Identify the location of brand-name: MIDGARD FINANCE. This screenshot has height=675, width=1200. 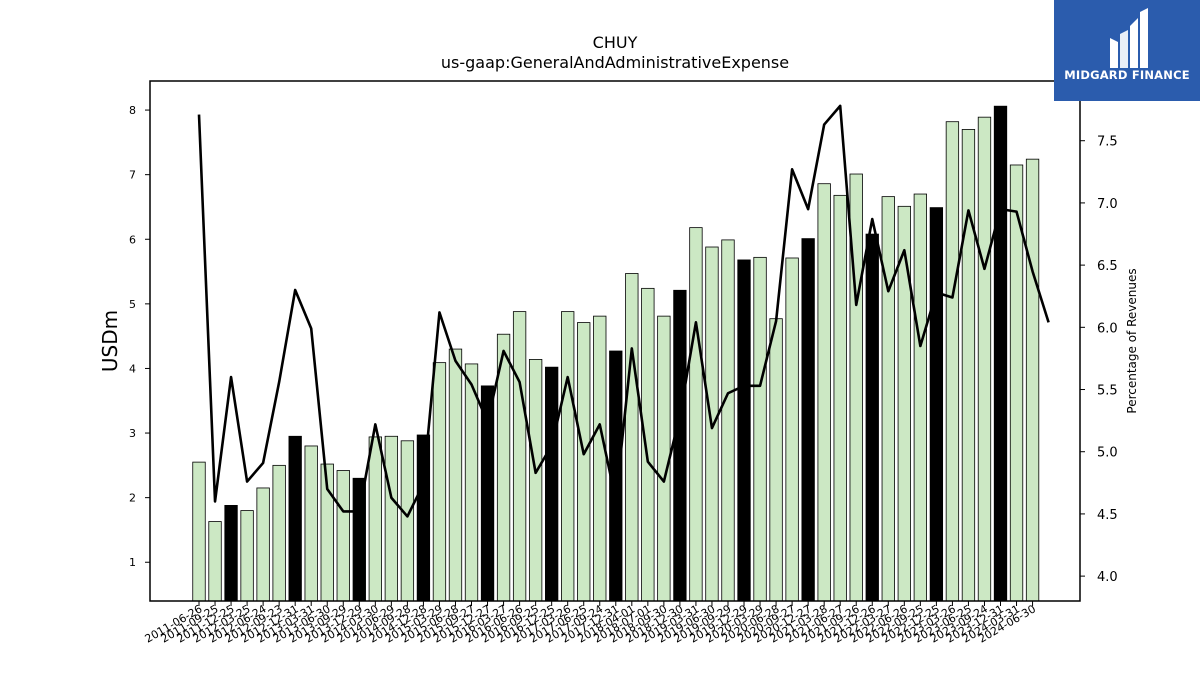
(1127, 75).